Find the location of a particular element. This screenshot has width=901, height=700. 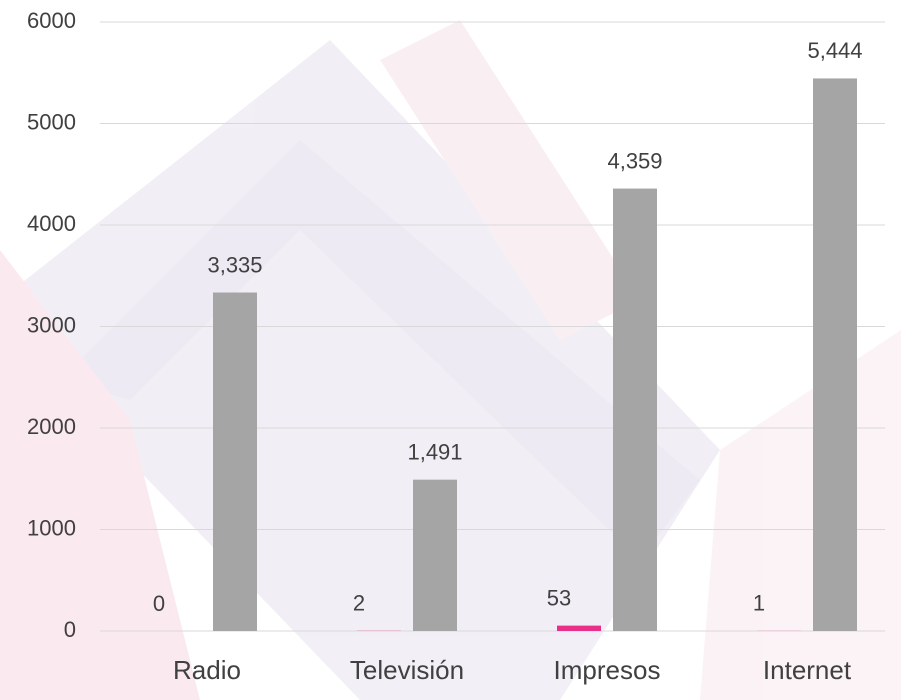

x-tick-label: Radio is located at coordinates (207, 670).